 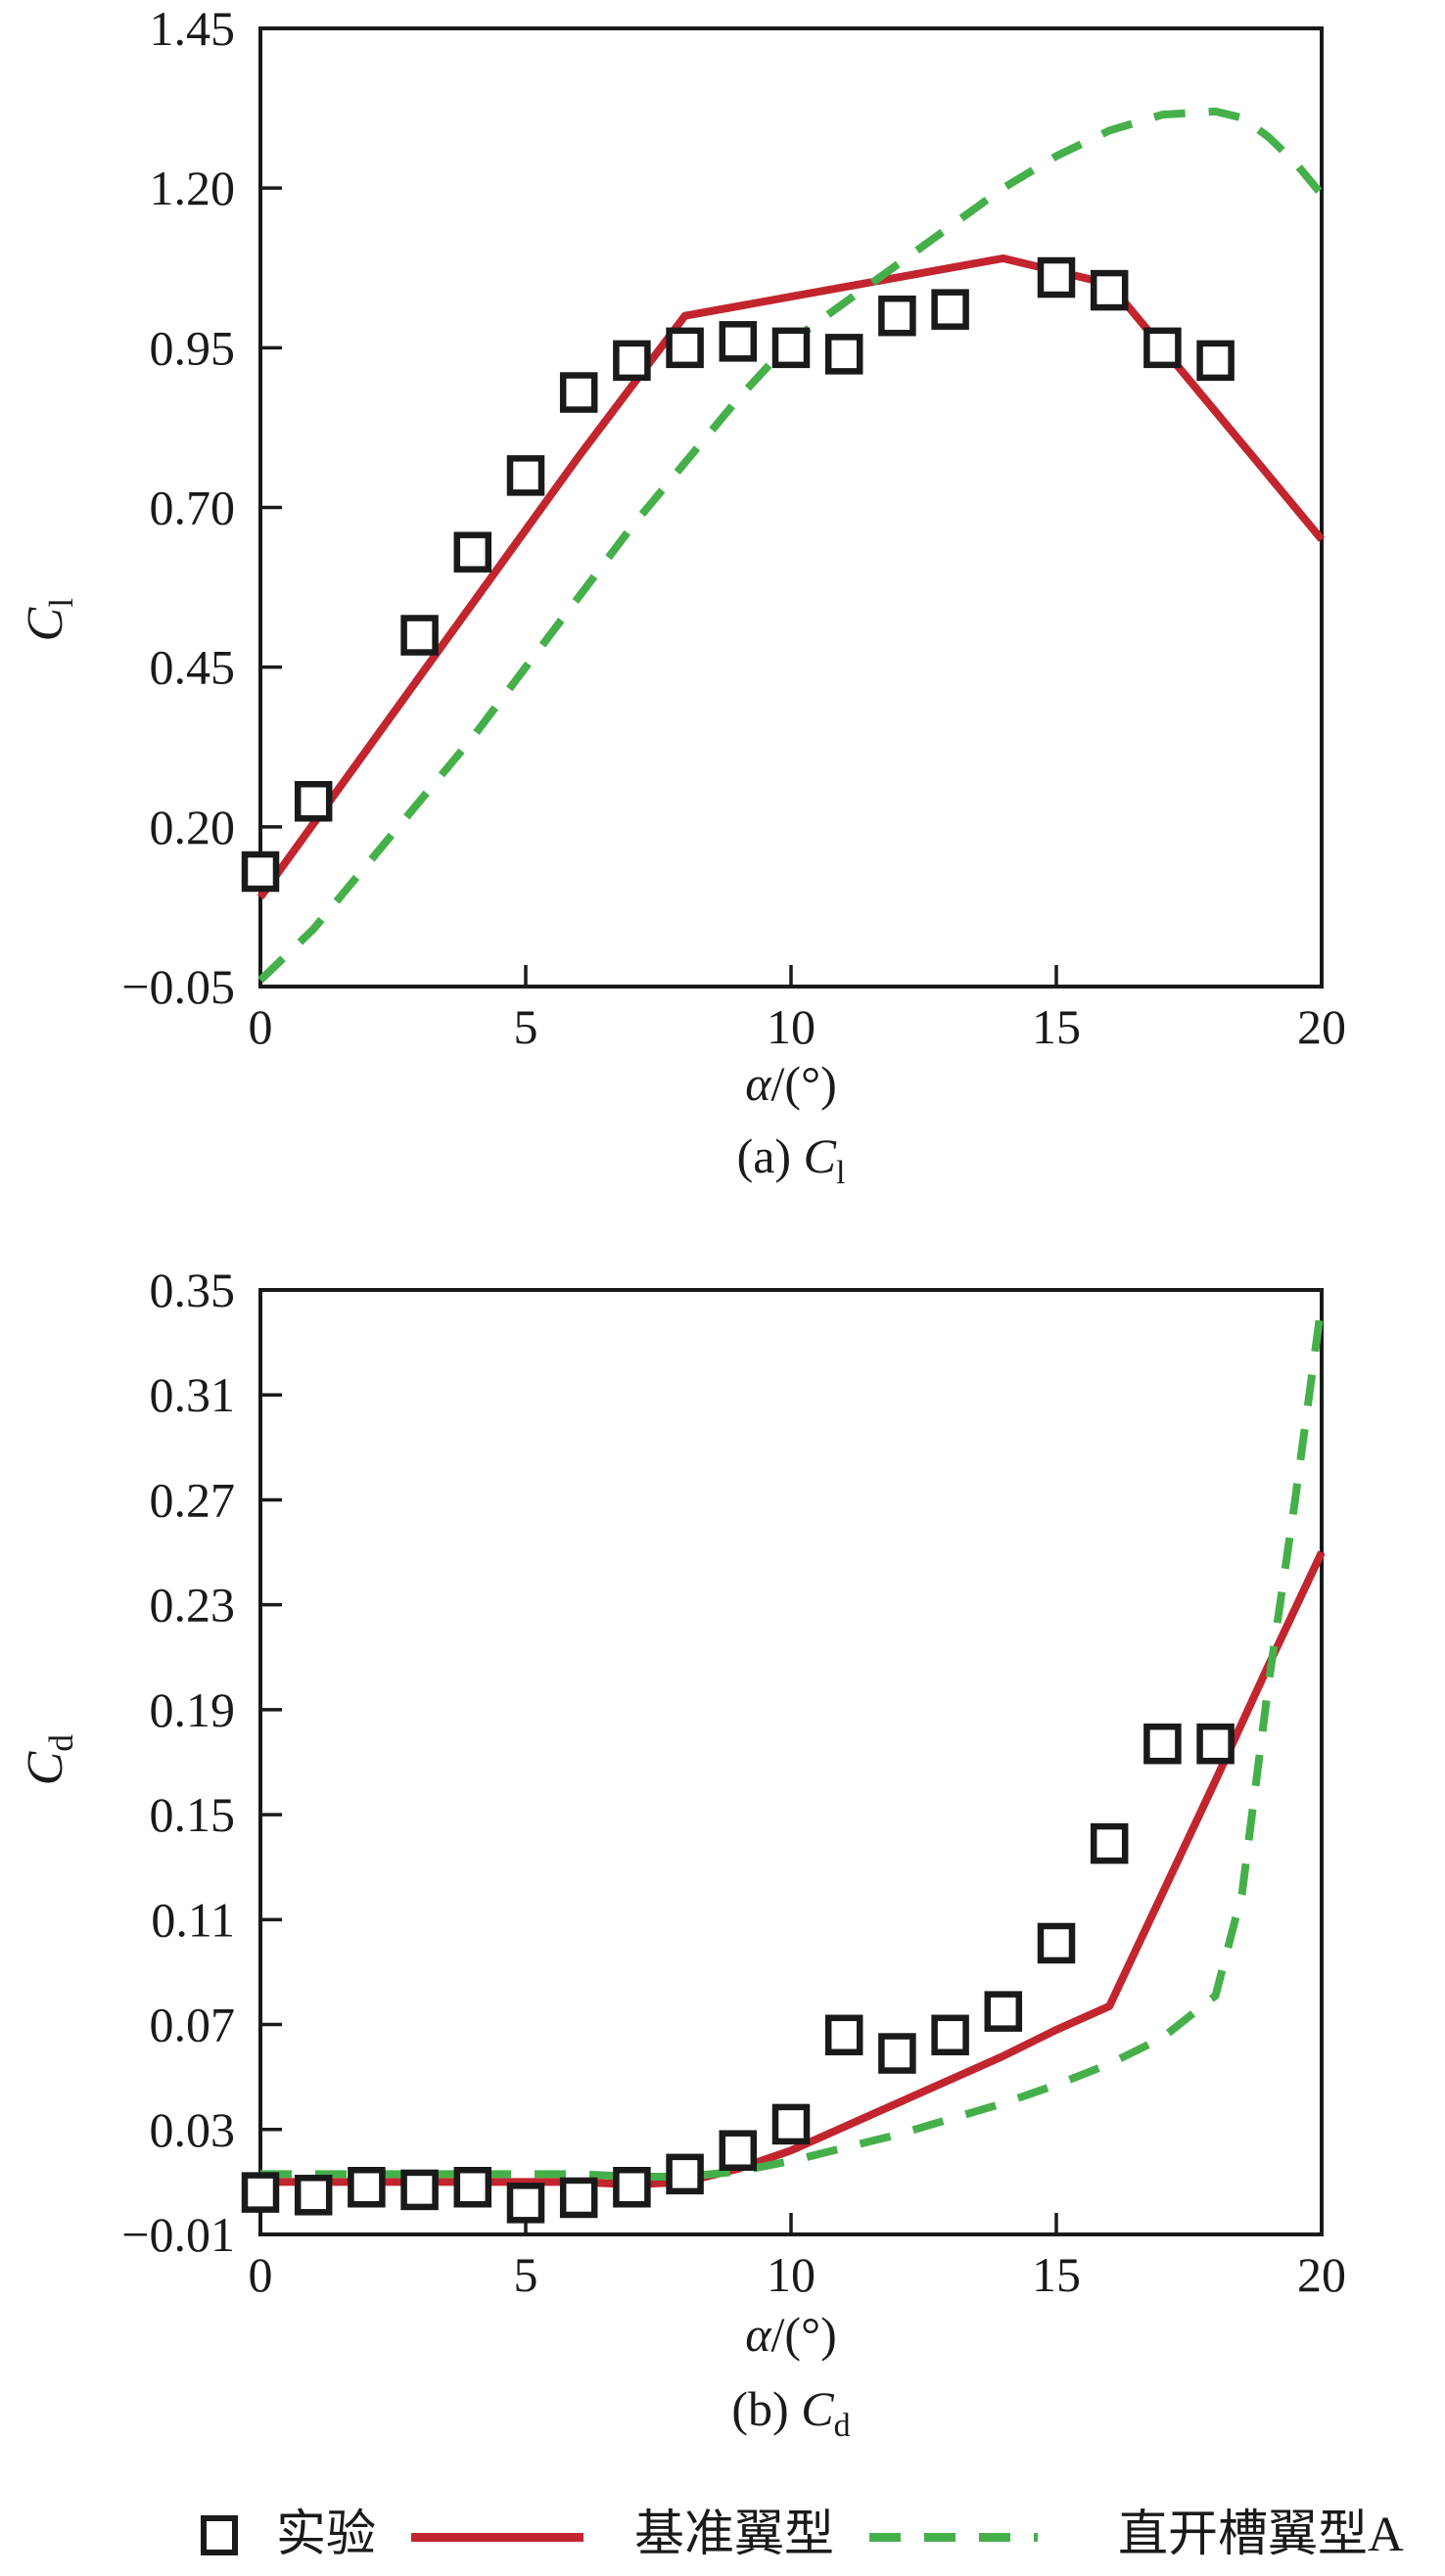 What do you see at coordinates (193, 508) in the screenshot?
I see `y-tick-label: 0.70` at bounding box center [193, 508].